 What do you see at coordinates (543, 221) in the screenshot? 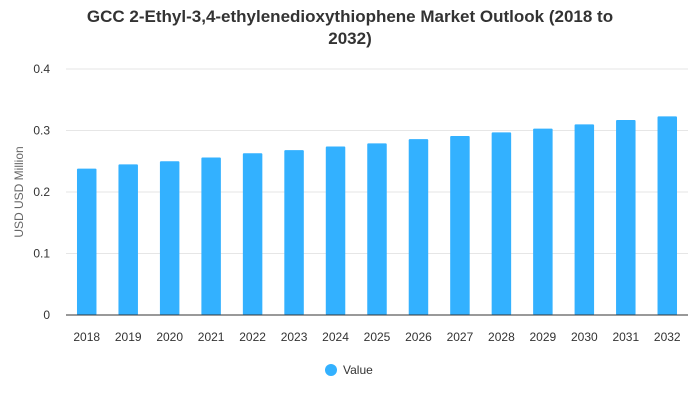
I see `bar-2029` at bounding box center [543, 221].